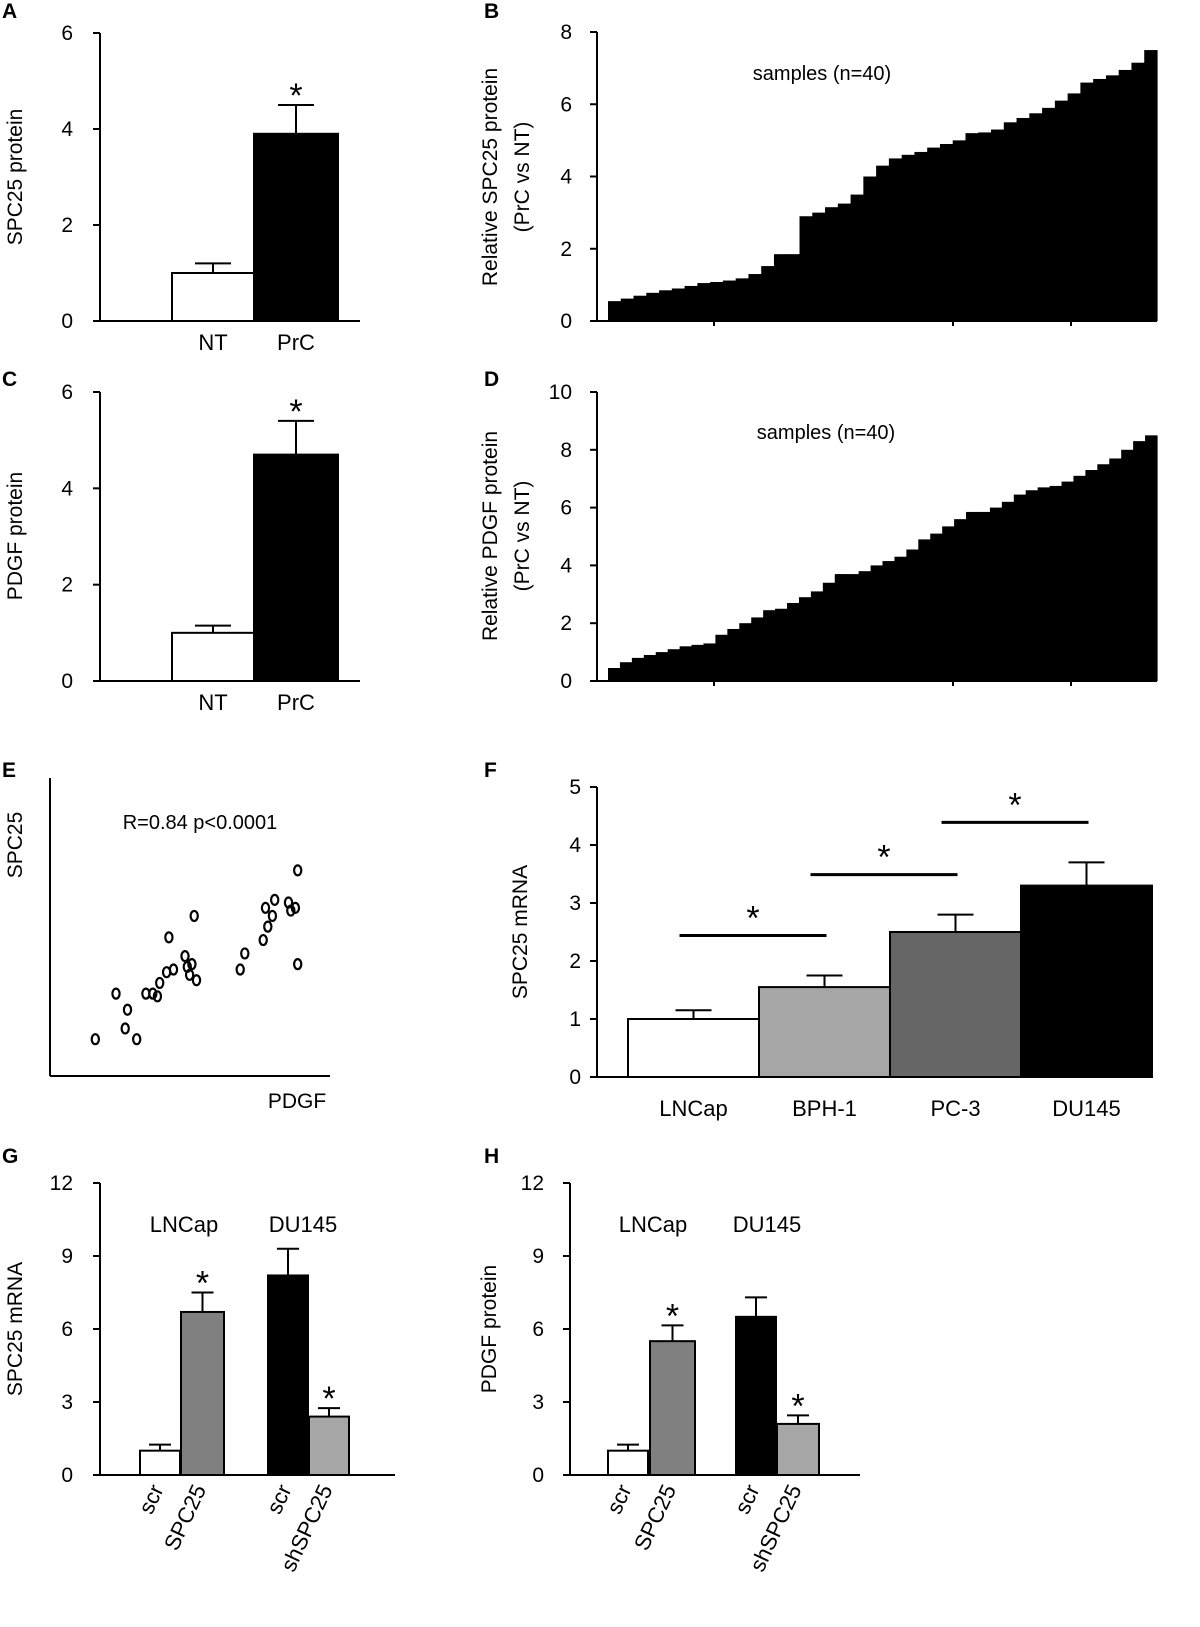 This screenshot has height=1627, width=1200. What do you see at coordinates (532, 1183) in the screenshot?
I see `y-tick-label: 12` at bounding box center [532, 1183].